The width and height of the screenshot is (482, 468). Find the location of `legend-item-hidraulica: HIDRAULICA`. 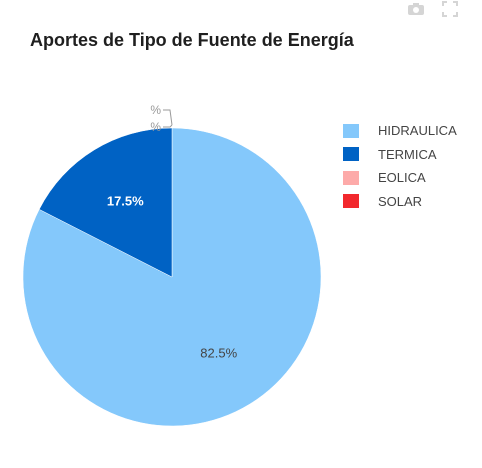

legend-item-hidraulica: HIDRAULICA is located at coordinates (400, 131).